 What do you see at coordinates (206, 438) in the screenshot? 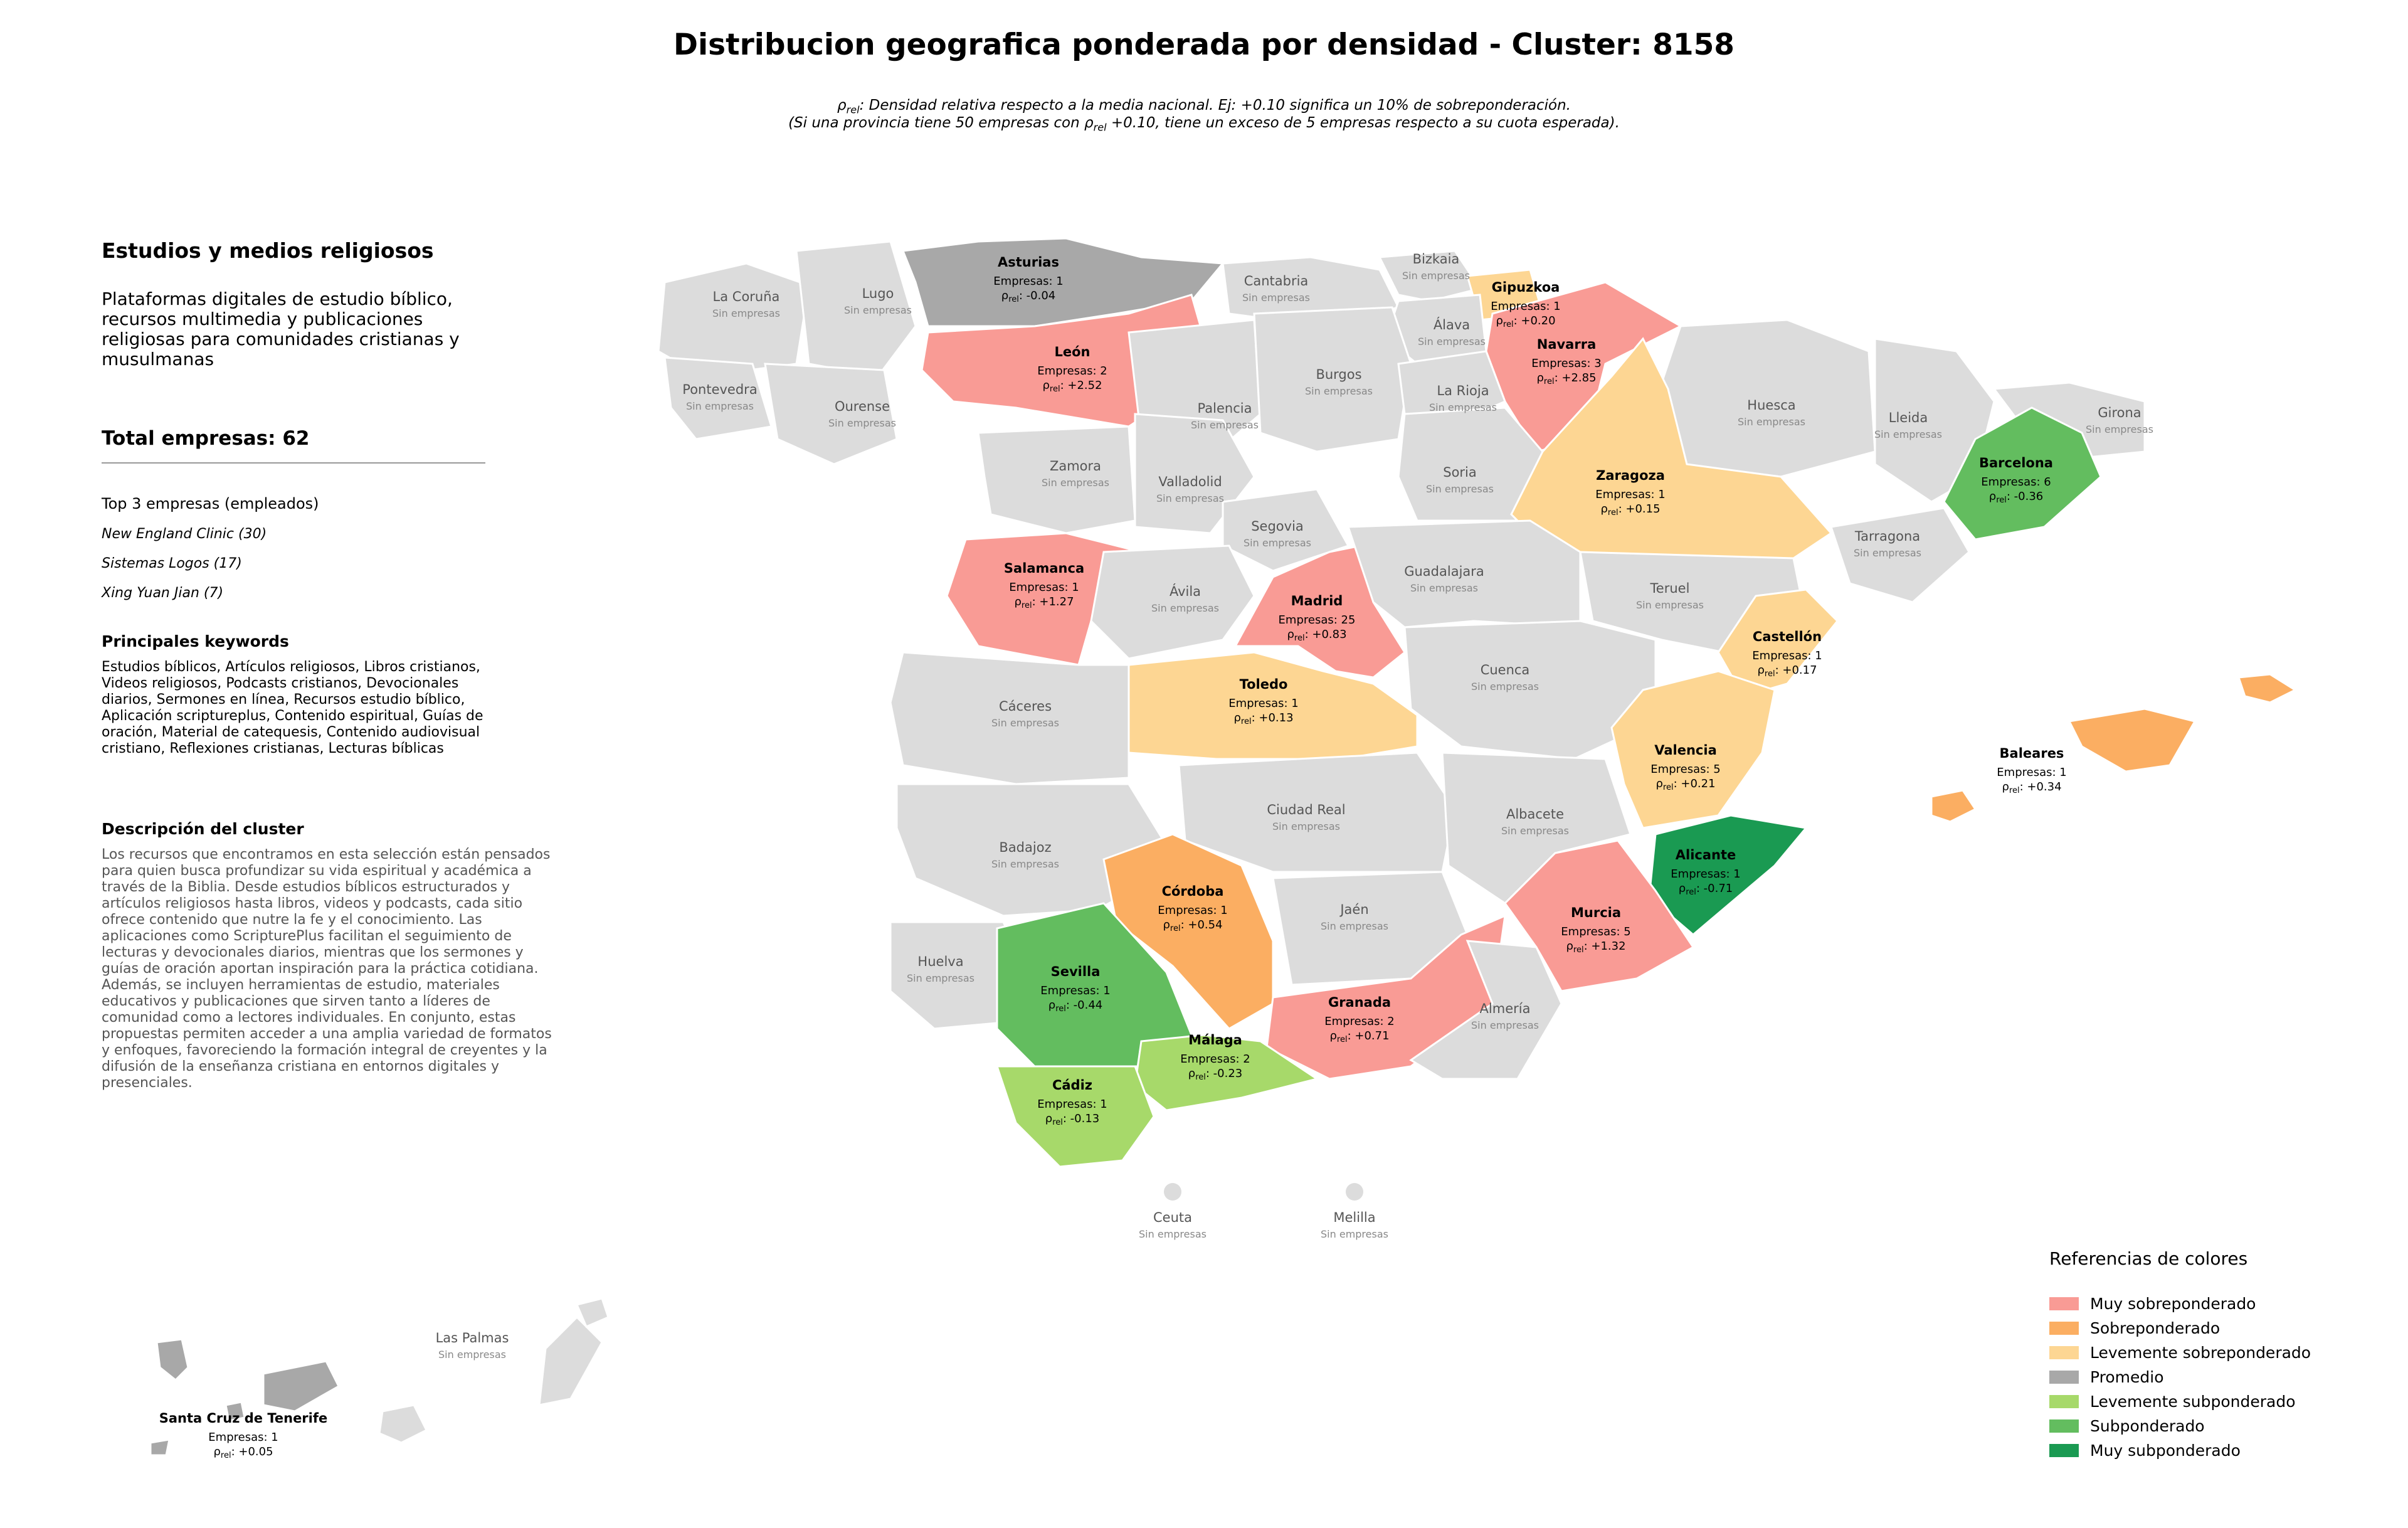
I see `total-companies: Total empresas: 62` at bounding box center [206, 438].